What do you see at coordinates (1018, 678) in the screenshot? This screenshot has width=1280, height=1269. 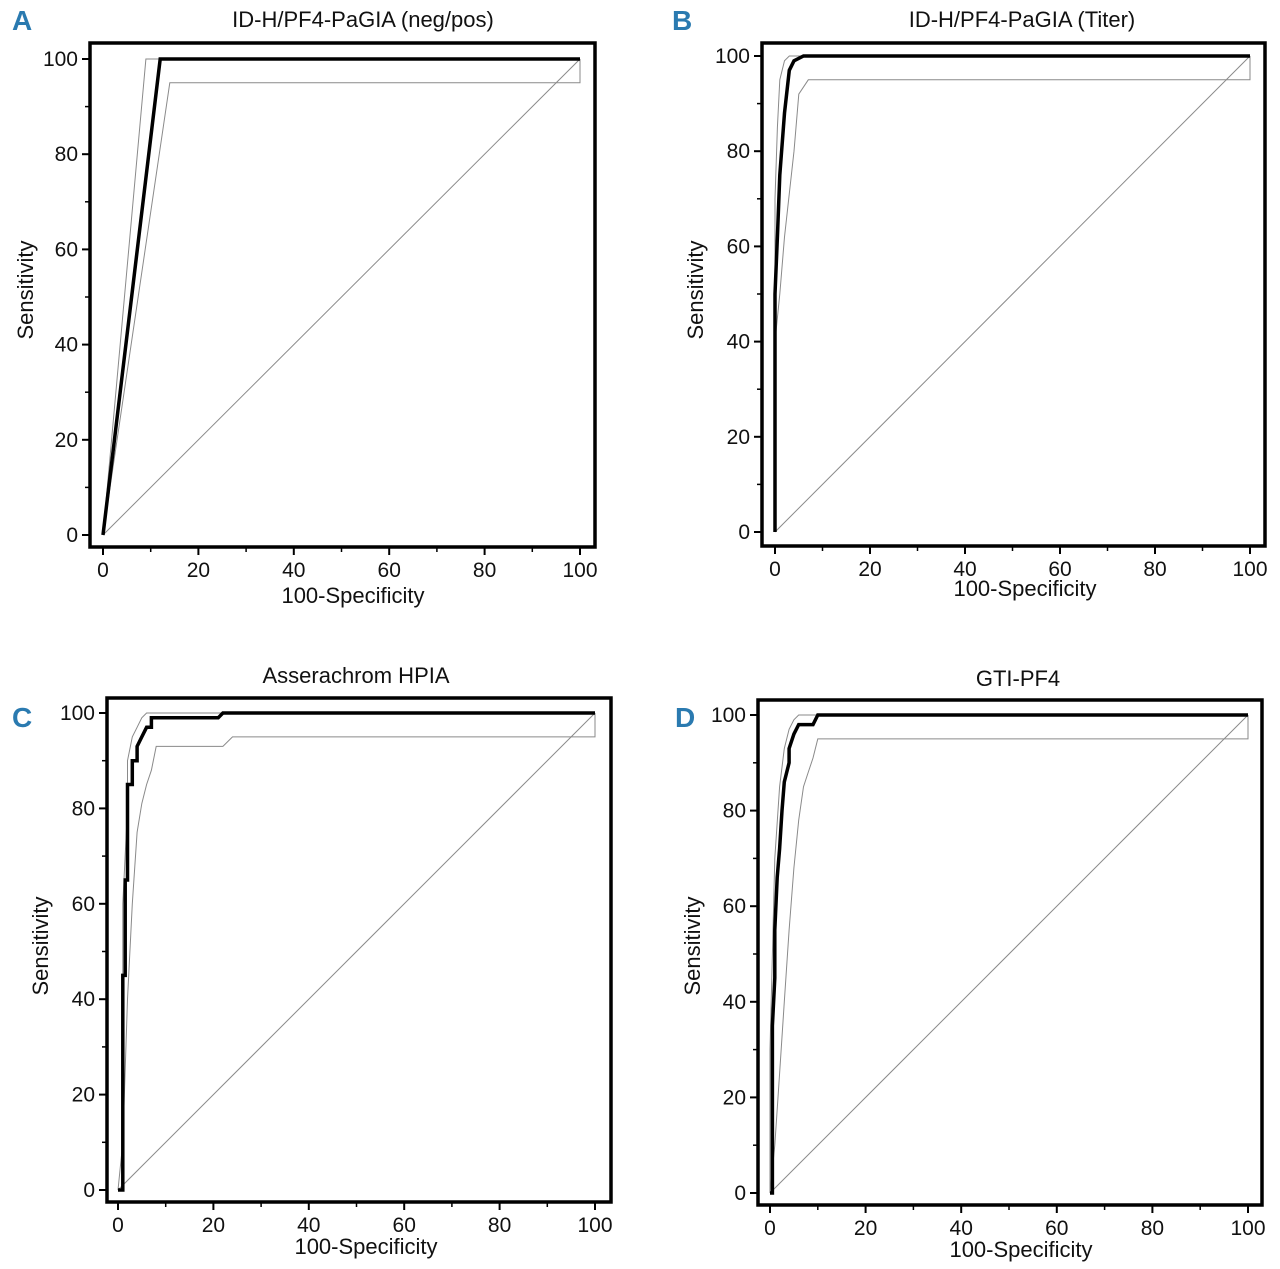 I see `chart-title: GTI-PF4` at bounding box center [1018, 678].